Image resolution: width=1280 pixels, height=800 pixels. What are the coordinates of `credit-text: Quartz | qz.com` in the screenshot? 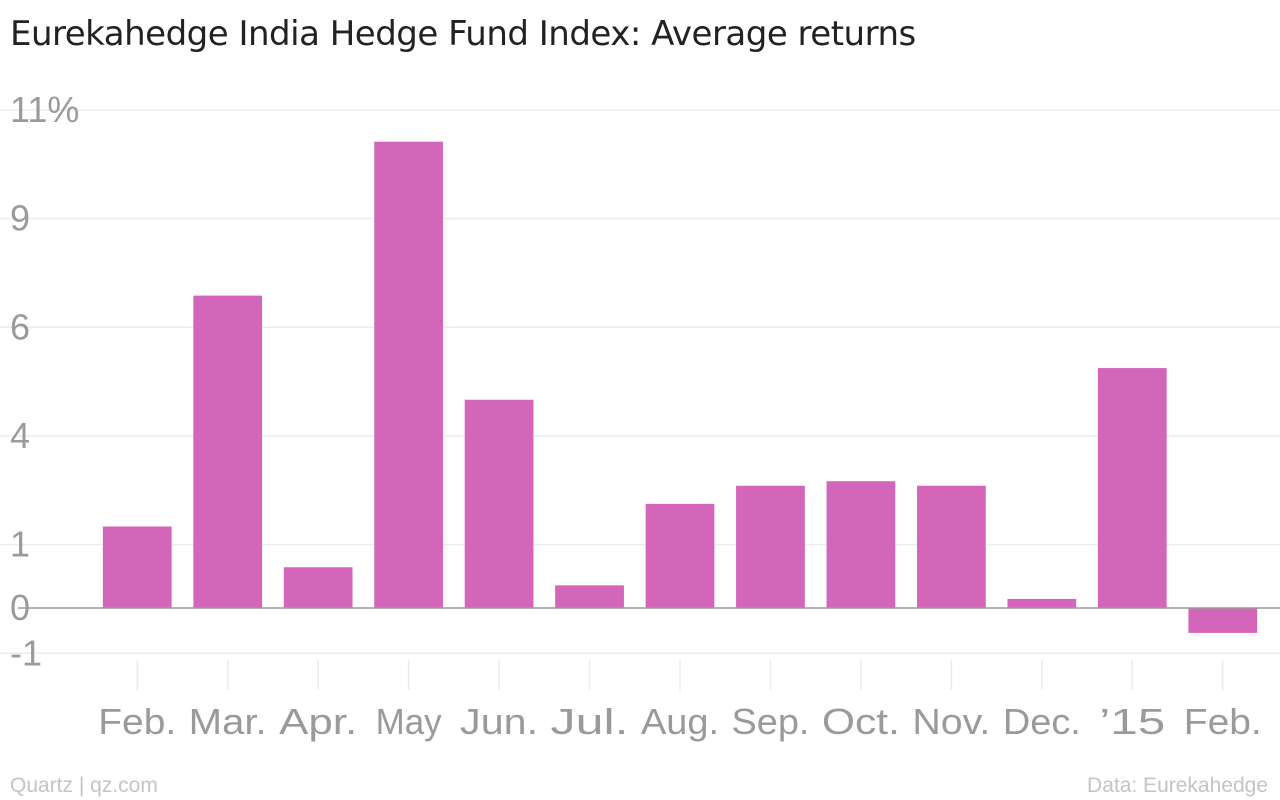 It's located at (84, 785).